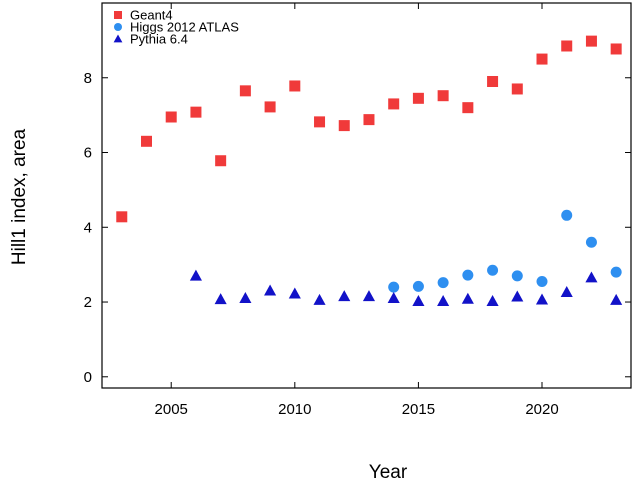 The width and height of the screenshot is (643, 486). What do you see at coordinates (118, 15) in the screenshot?
I see `legend-marker-geant4` at bounding box center [118, 15].